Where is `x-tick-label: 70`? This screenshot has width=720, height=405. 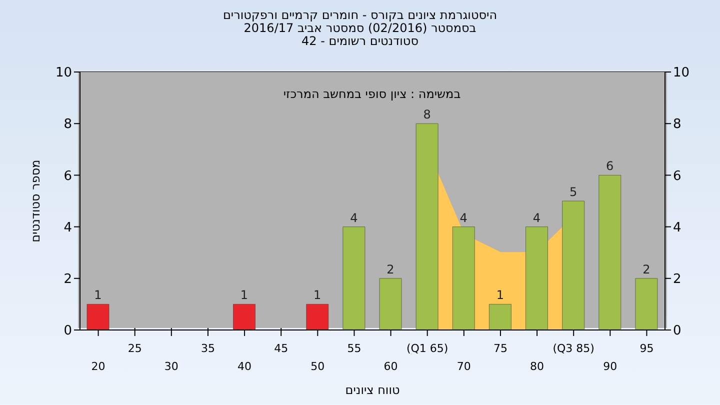 x-tick-label: 70 is located at coordinates (463, 366).